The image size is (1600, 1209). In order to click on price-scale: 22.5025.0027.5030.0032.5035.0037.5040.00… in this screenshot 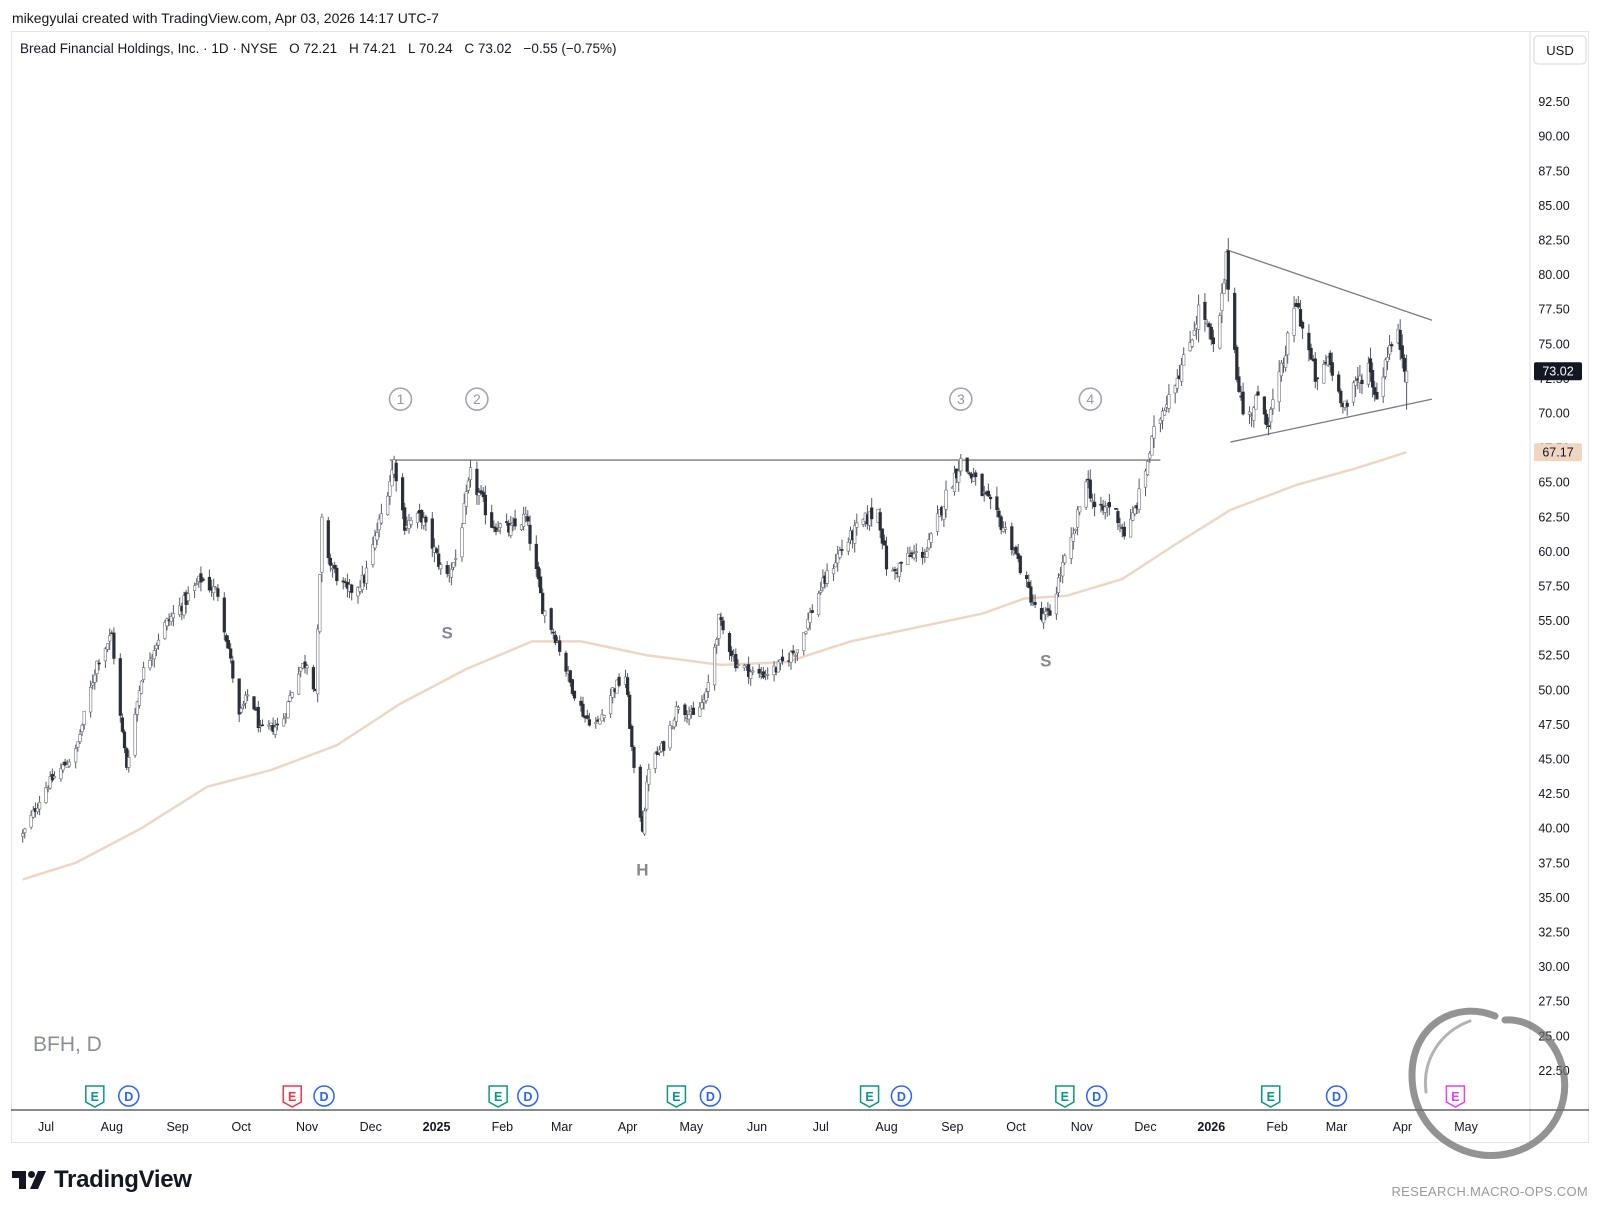, I will do `click(1553, 586)`.